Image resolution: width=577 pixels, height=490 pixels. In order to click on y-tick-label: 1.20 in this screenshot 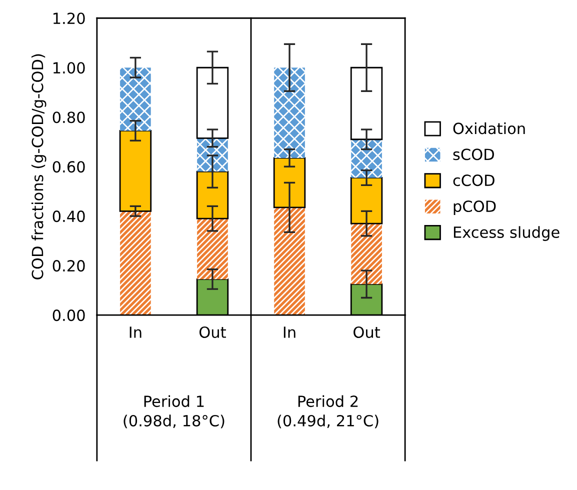, I will do `click(69, 18)`.